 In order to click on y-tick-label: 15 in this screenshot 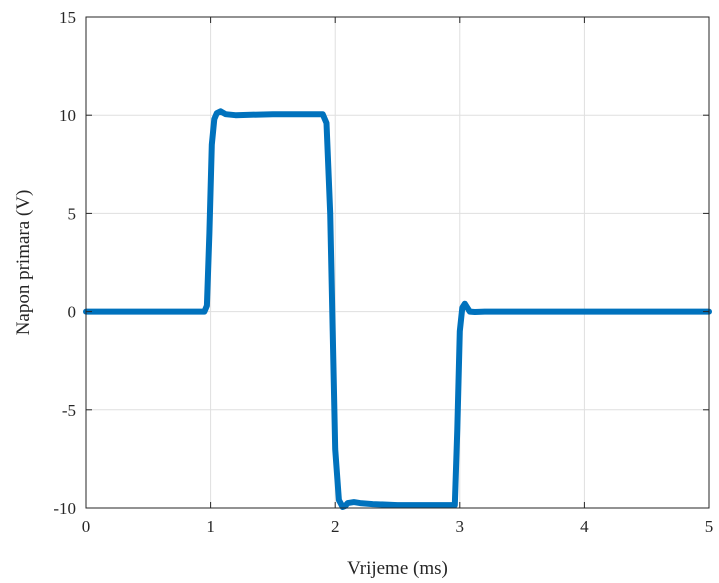, I will do `click(67, 17)`.